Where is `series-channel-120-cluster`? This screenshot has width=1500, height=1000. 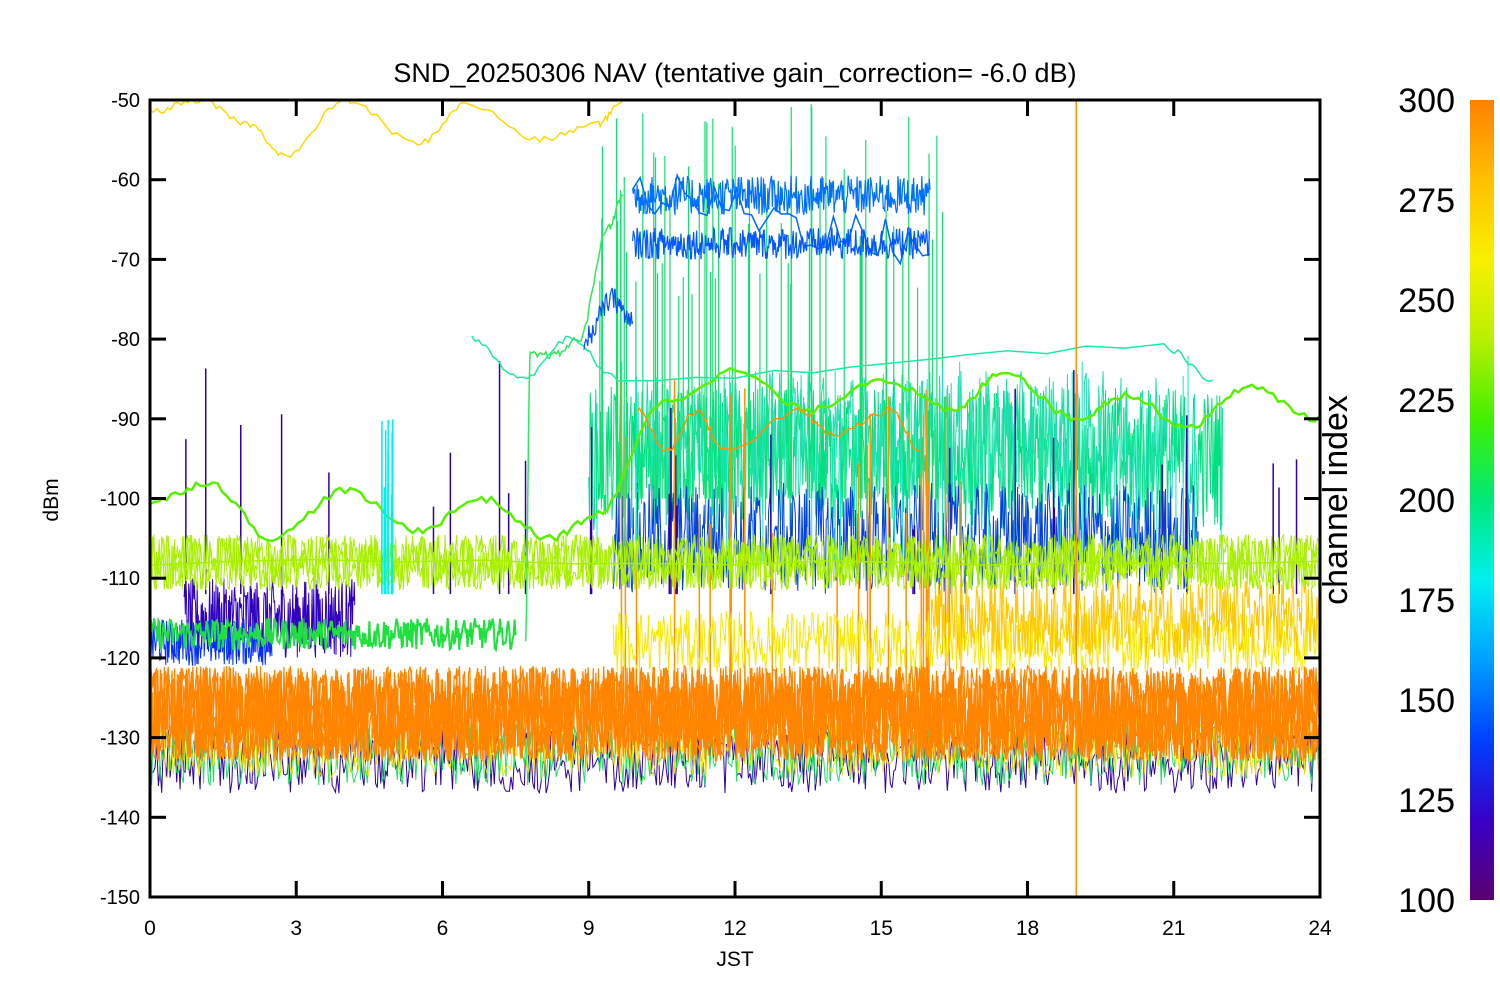 series-channel-120-cluster is located at coordinates (269, 618).